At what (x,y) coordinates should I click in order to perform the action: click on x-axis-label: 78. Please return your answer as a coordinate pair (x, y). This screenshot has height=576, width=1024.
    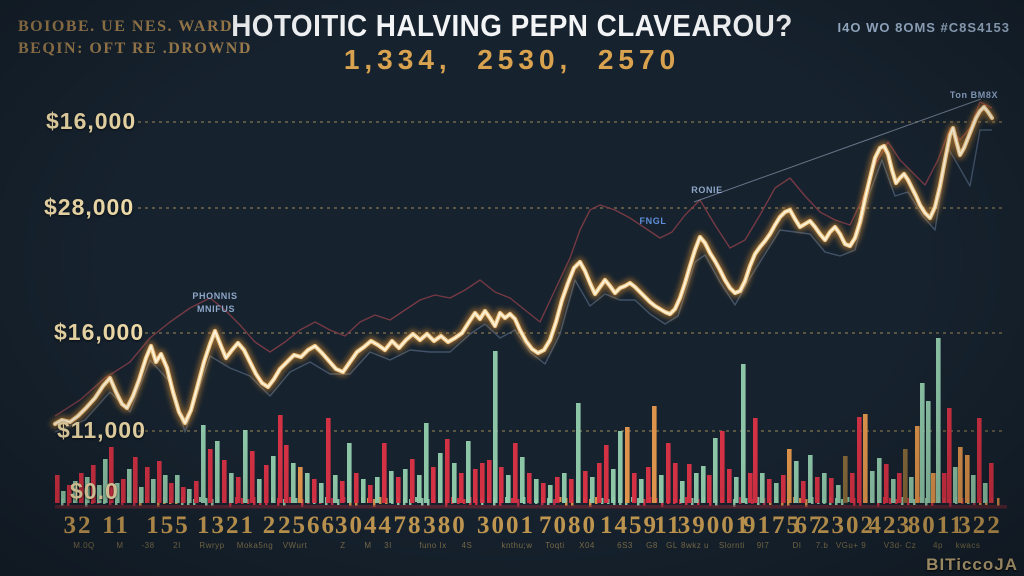
    Looking at the image, I should click on (408, 525).